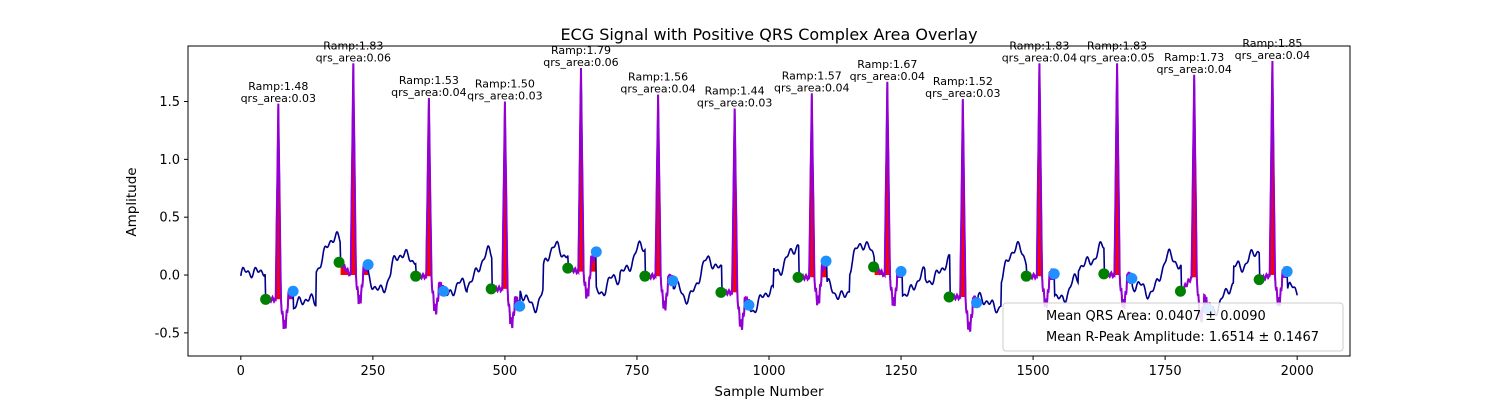  I want to click on r-peak-amplitude-label: Ramp:1.53, so click(429, 80).